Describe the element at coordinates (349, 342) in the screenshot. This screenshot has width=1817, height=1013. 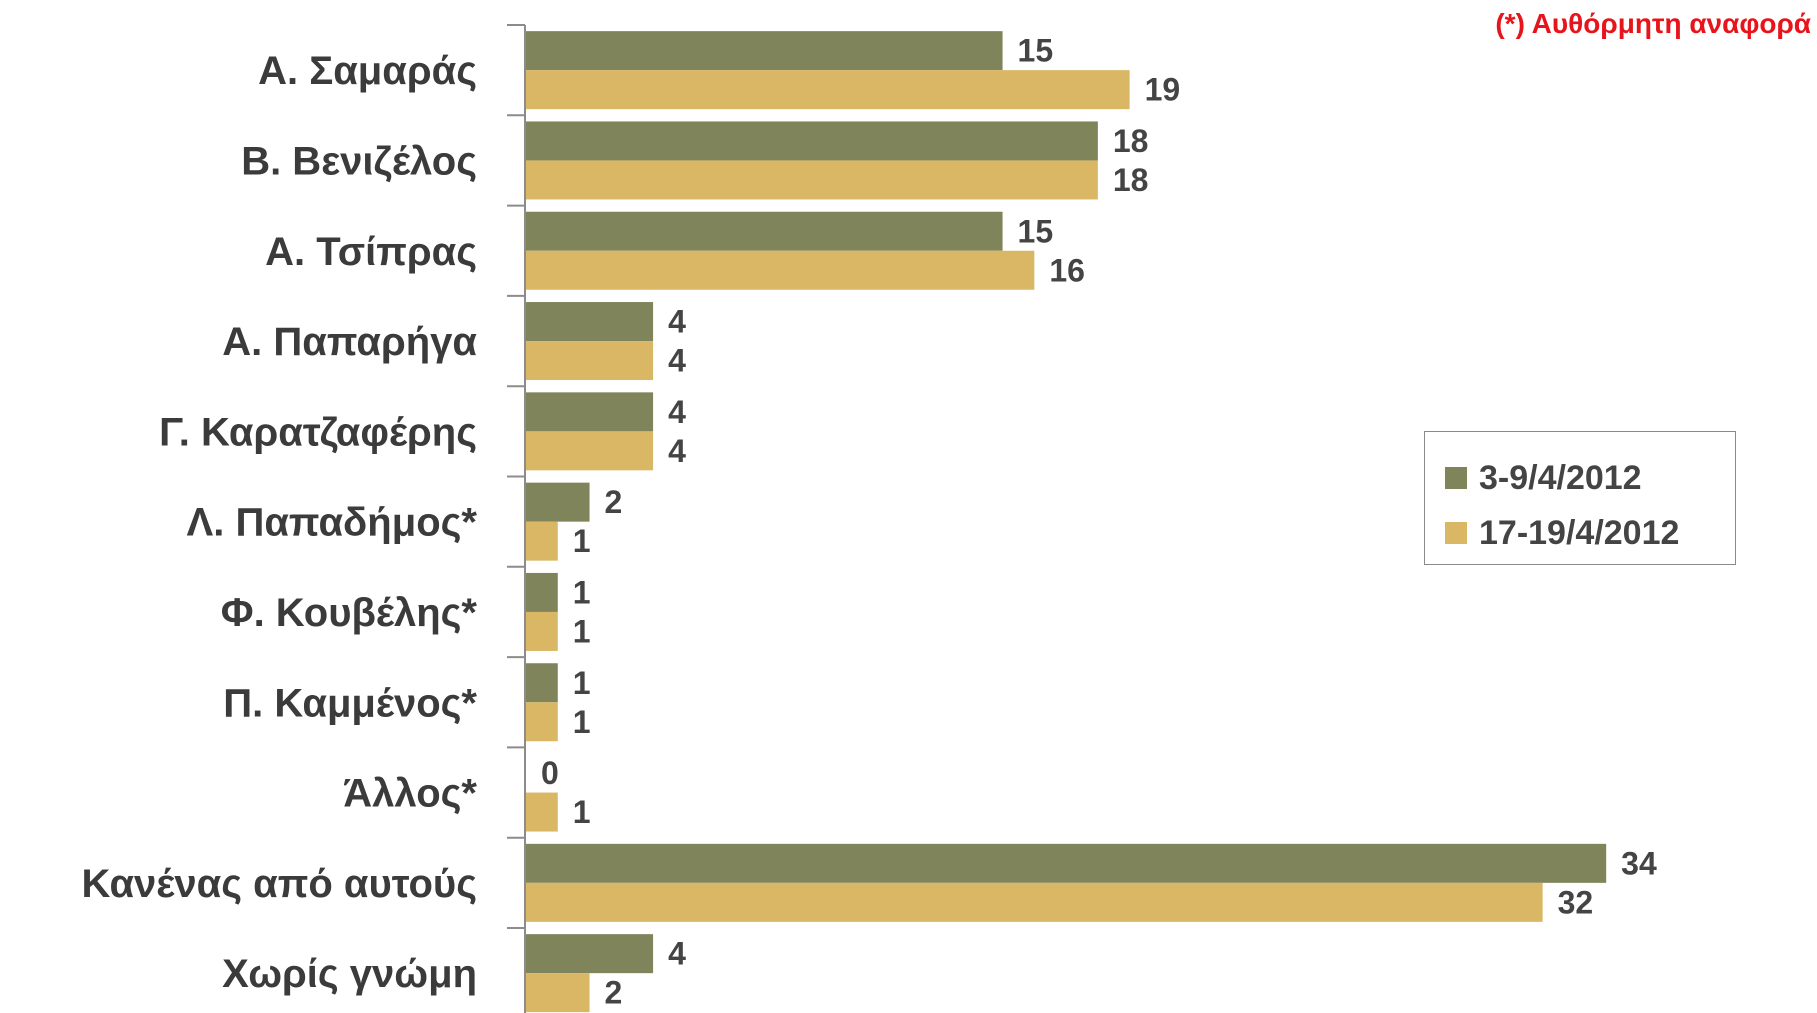
I see `category-label: Α. Παπαρήγα` at that location.